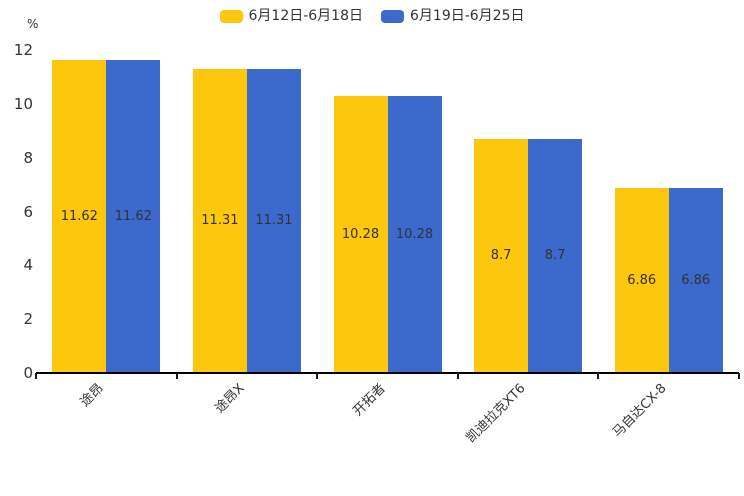  What do you see at coordinates (230, 399) in the screenshot?
I see `x-axis-category-label: 途昂X` at bounding box center [230, 399].